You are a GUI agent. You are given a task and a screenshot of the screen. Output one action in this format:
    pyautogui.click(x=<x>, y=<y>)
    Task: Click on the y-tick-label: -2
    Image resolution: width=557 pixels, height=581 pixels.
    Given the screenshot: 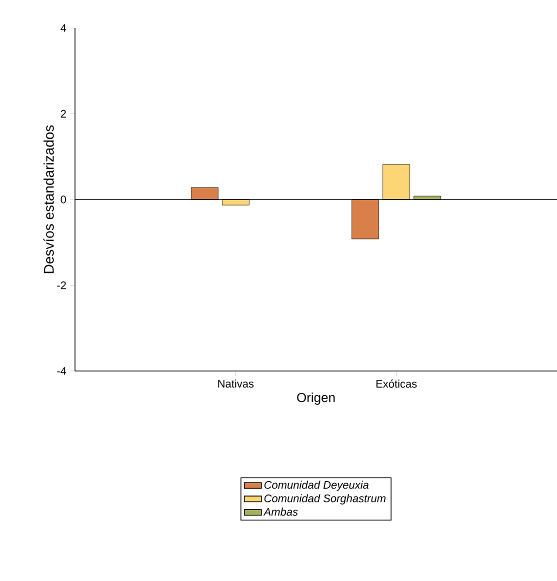 What is the action you would take?
    pyautogui.click(x=61, y=285)
    